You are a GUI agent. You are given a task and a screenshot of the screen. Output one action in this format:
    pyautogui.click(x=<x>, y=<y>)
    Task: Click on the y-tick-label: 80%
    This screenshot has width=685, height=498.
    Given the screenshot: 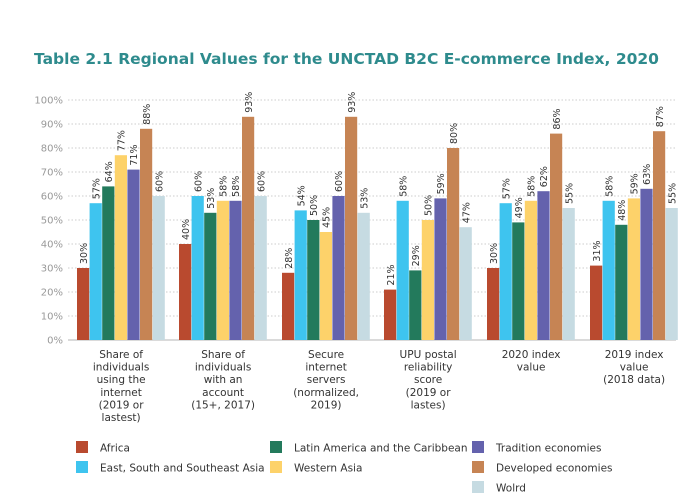 What is the action you would take?
    pyautogui.click(x=52, y=149)
    